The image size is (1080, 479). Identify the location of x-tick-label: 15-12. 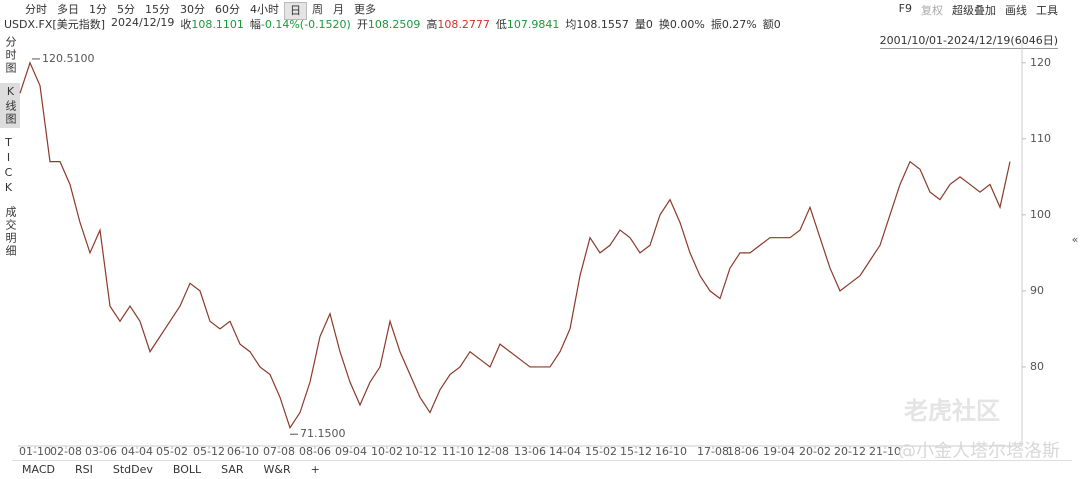
(636, 451).